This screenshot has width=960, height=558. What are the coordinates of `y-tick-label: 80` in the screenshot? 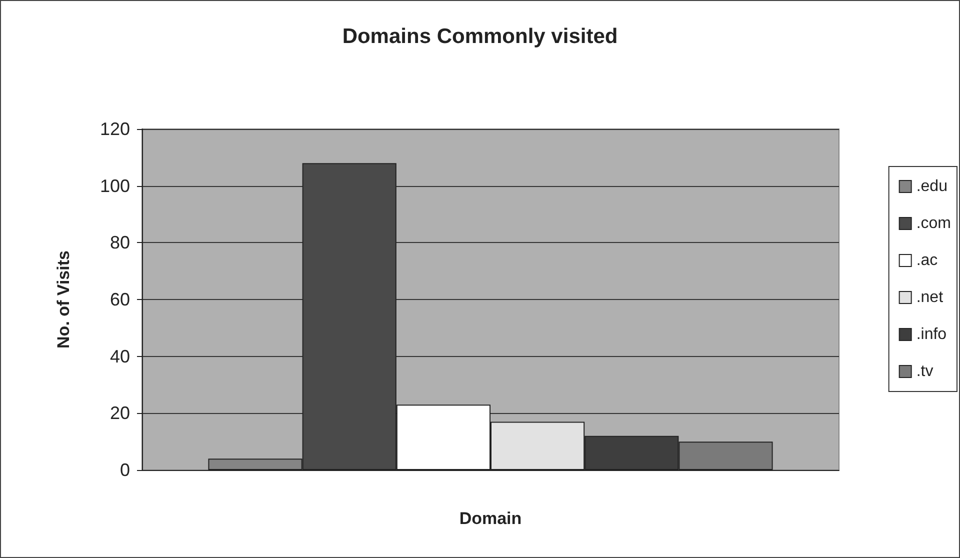 It's located at (120, 242).